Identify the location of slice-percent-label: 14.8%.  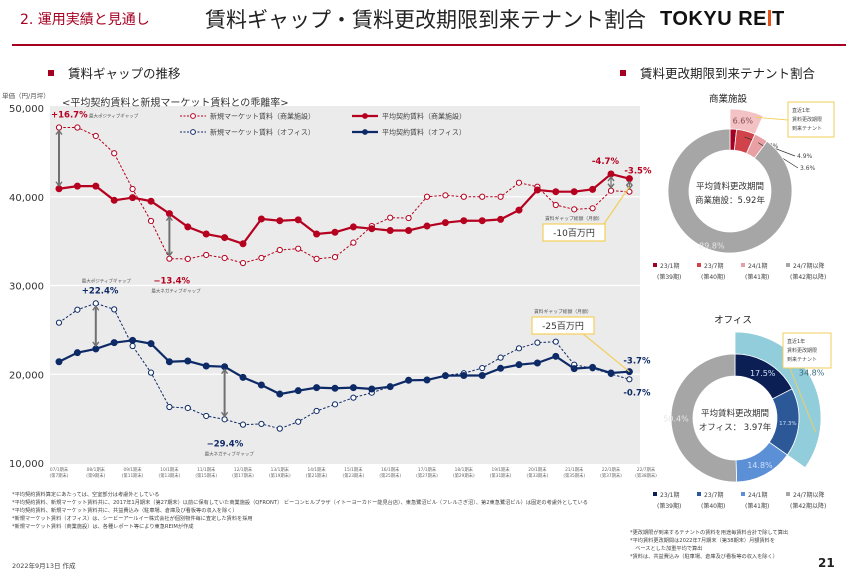
(760, 465).